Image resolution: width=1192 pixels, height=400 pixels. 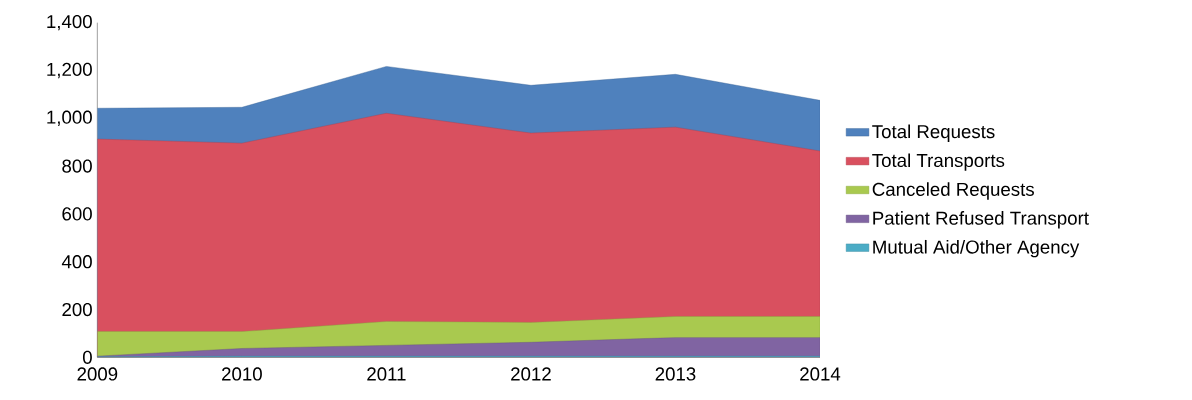 I want to click on y-tick-label: 1,400, so click(x=69, y=22).